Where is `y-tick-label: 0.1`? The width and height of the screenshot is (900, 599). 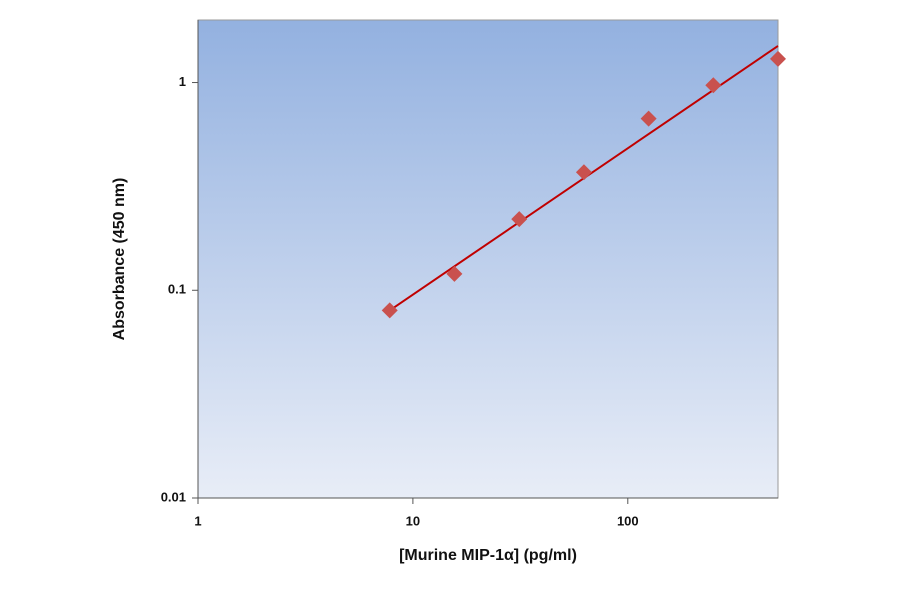
y-tick-label: 0.1 is located at coordinates (177, 289).